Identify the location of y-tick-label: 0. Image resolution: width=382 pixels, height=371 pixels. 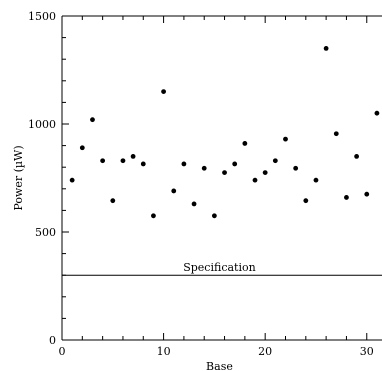
(52, 340).